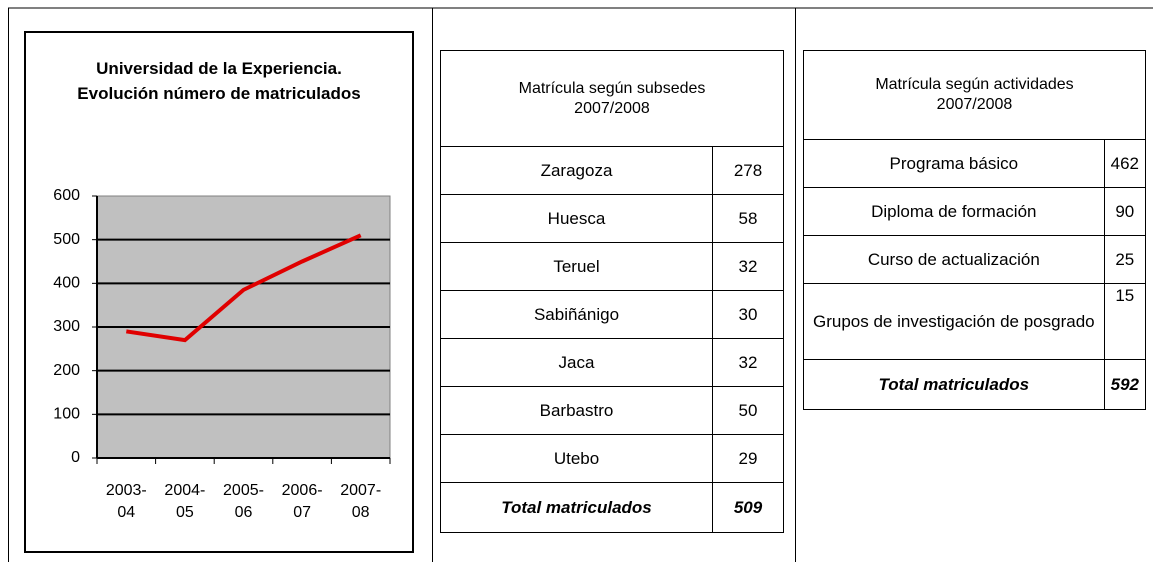 The width and height of the screenshot is (1153, 562). I want to click on y-tick-label: 500, so click(66, 239).